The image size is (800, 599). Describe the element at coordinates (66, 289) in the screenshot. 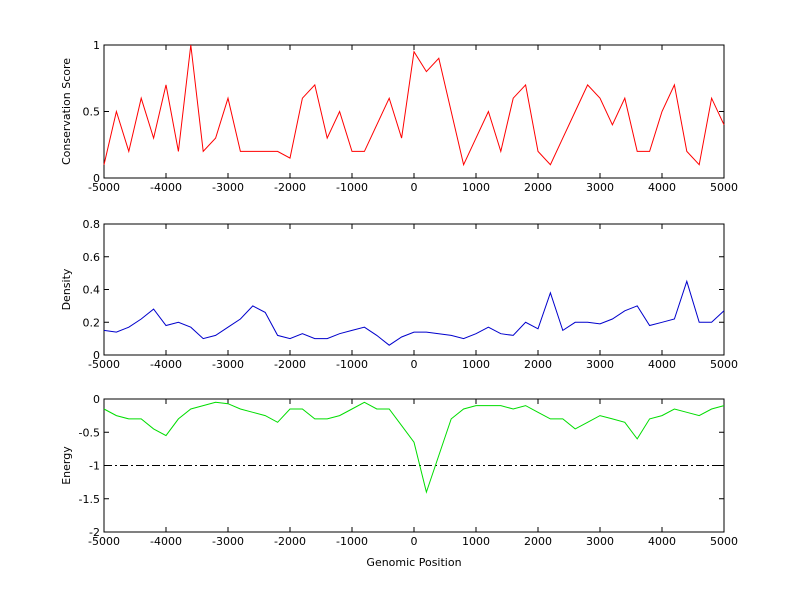

I see `y-axis-label: Density` at that location.